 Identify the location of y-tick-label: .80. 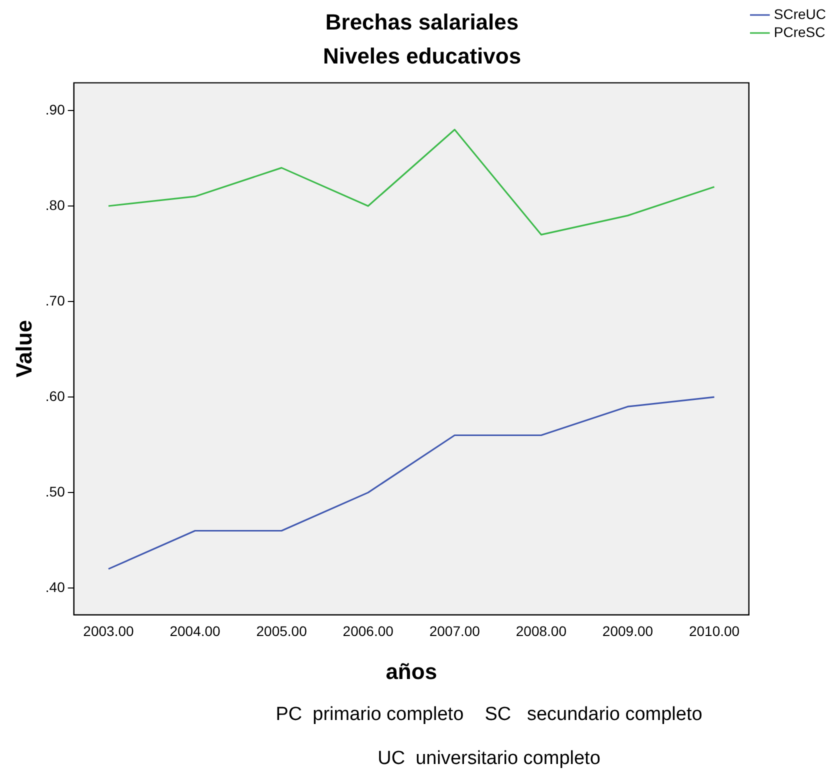
(55, 204).